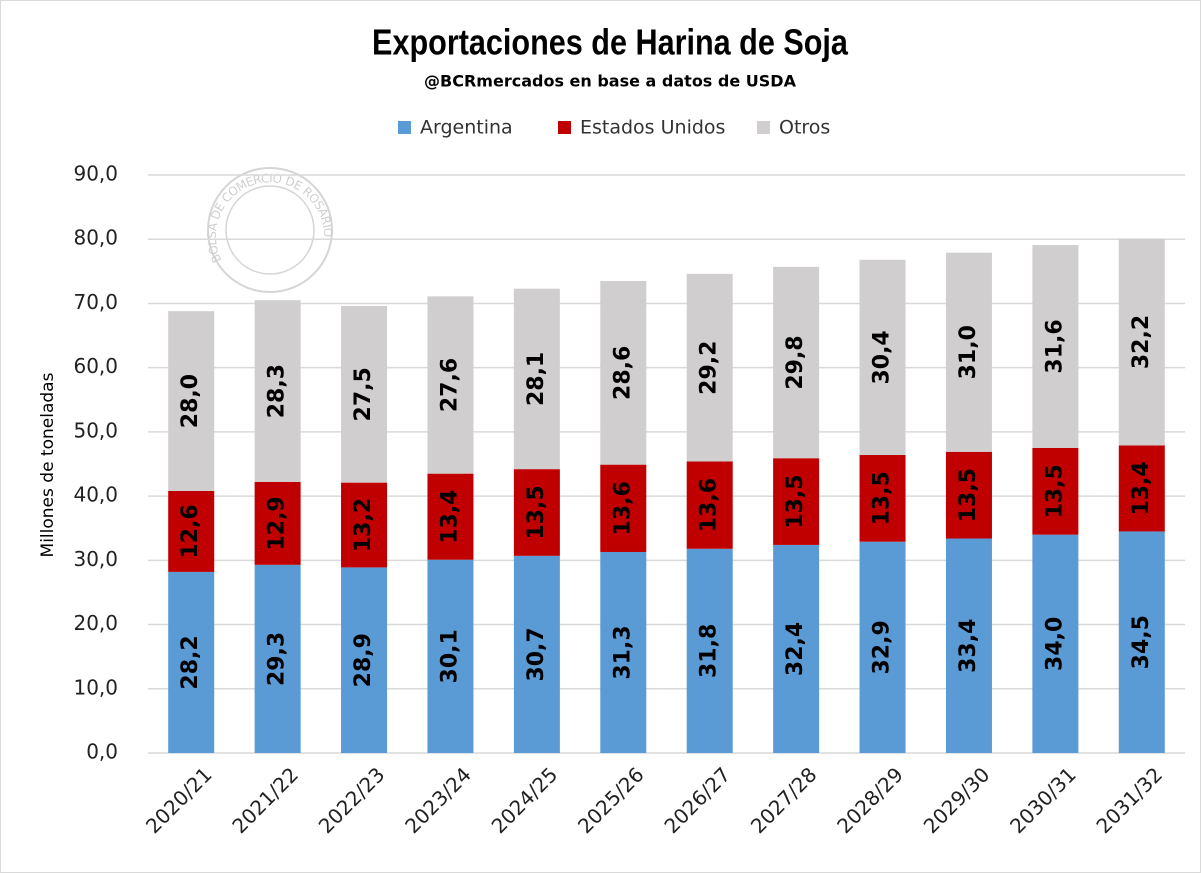  What do you see at coordinates (95, 238) in the screenshot?
I see `y-tick-label: 80,0` at bounding box center [95, 238].